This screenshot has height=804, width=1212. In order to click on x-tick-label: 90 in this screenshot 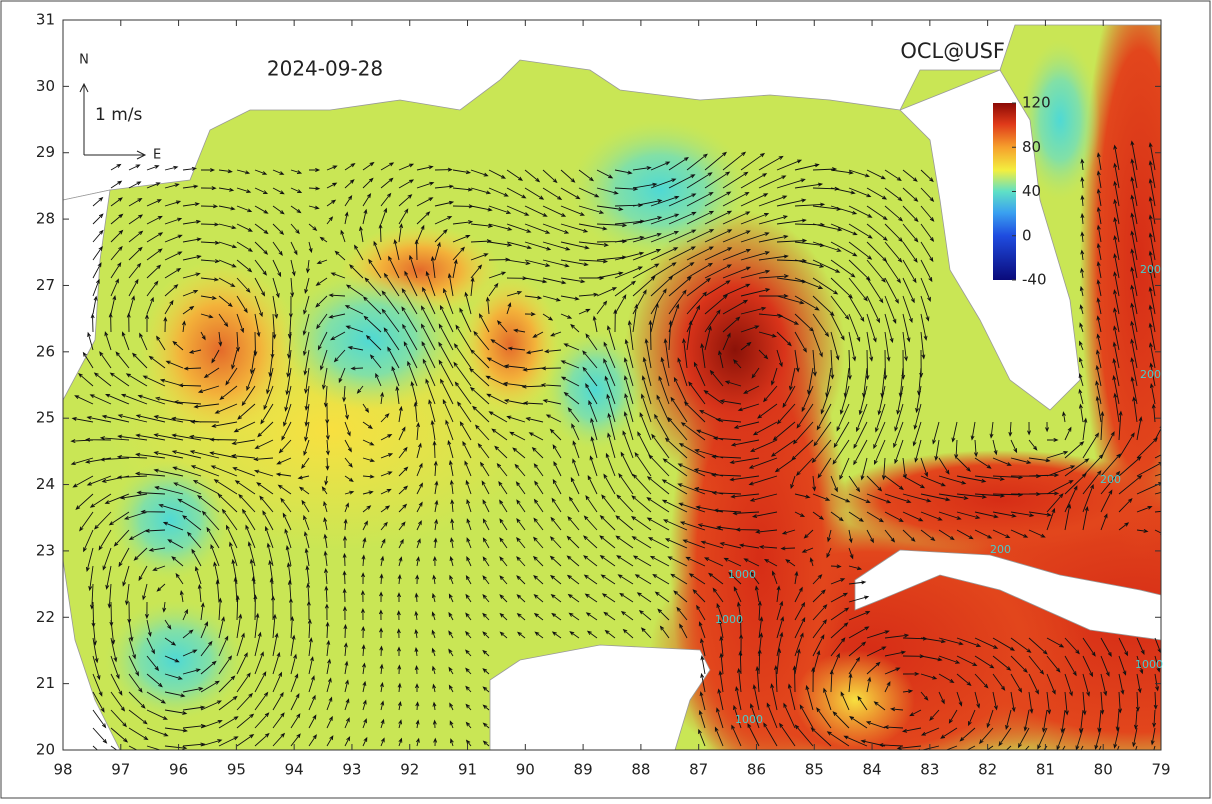, I will do `click(525, 770)`.